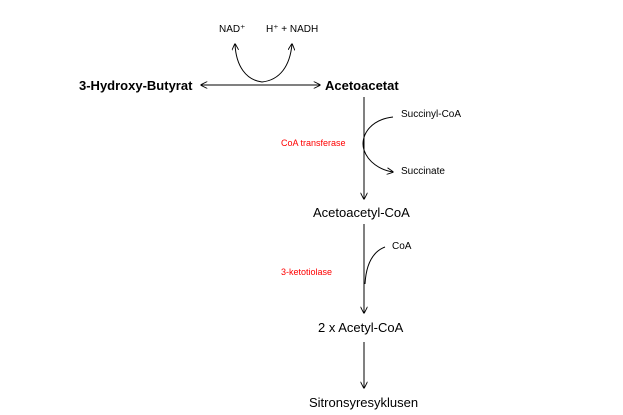  What do you see at coordinates (377, 144) in the screenshot?
I see `succinyl-succinate-curve-arrow` at bounding box center [377, 144].